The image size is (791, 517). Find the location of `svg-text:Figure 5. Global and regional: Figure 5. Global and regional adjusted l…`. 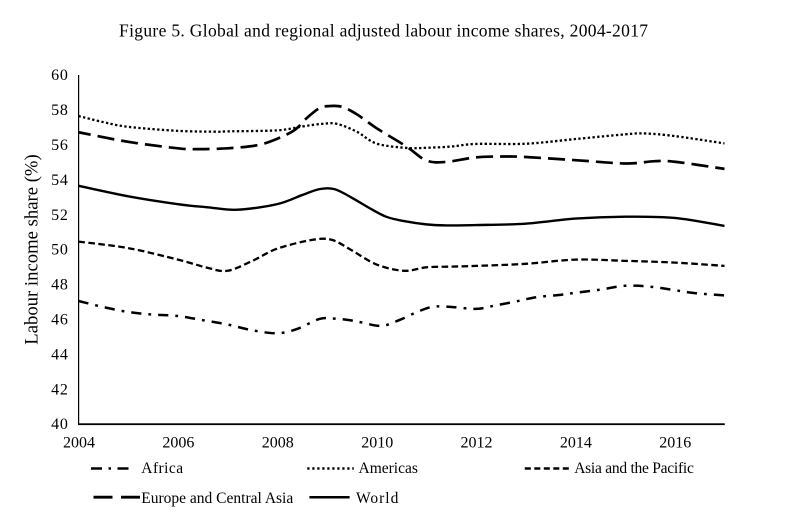

svg-text:Figure 5. Global and regional: Figure 5. Global and regional adjusted l… is located at coordinates (383, 31).